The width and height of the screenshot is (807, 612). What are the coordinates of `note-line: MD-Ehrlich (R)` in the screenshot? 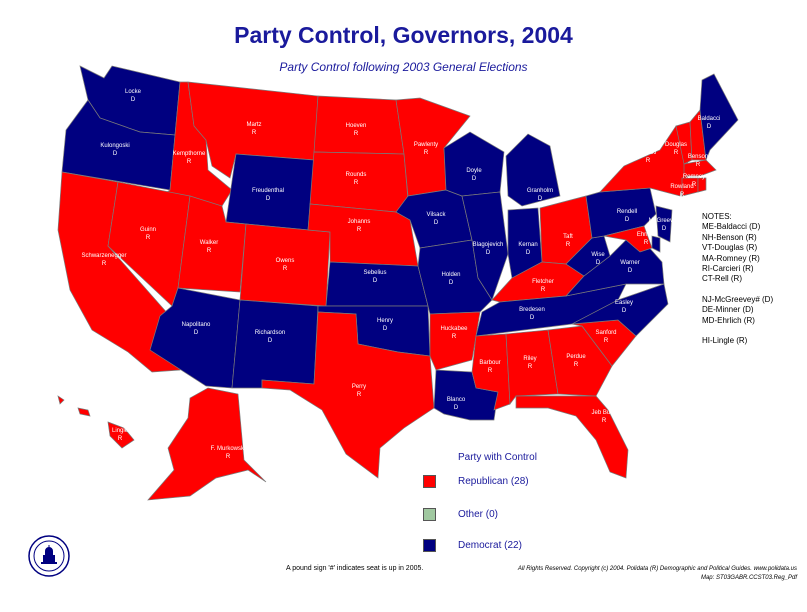 It's located at (728, 320).